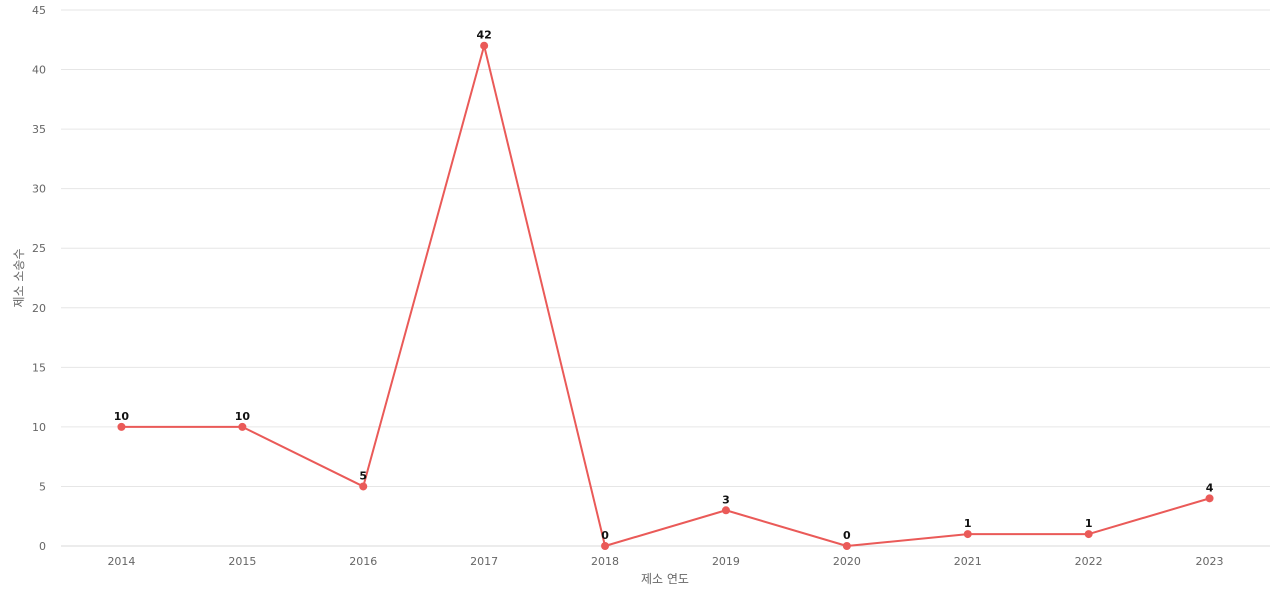 The width and height of the screenshot is (1280, 600). Describe the element at coordinates (847, 561) in the screenshot. I see `x-tick-label: 2020` at that location.